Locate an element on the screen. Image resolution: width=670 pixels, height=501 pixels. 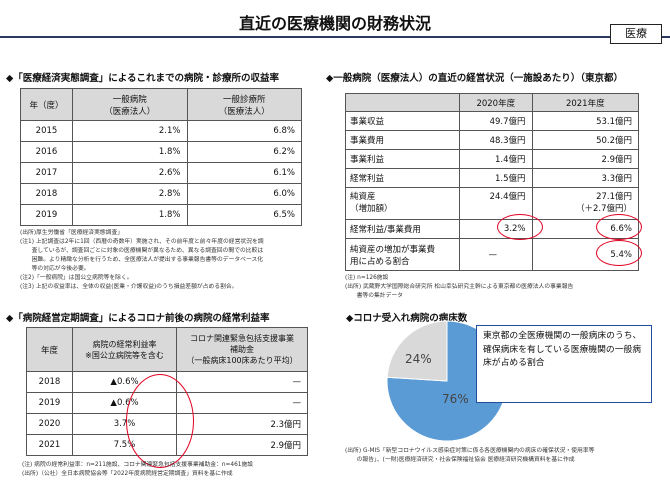
survey-header-year: 年（度） is located at coordinates (46, 104).